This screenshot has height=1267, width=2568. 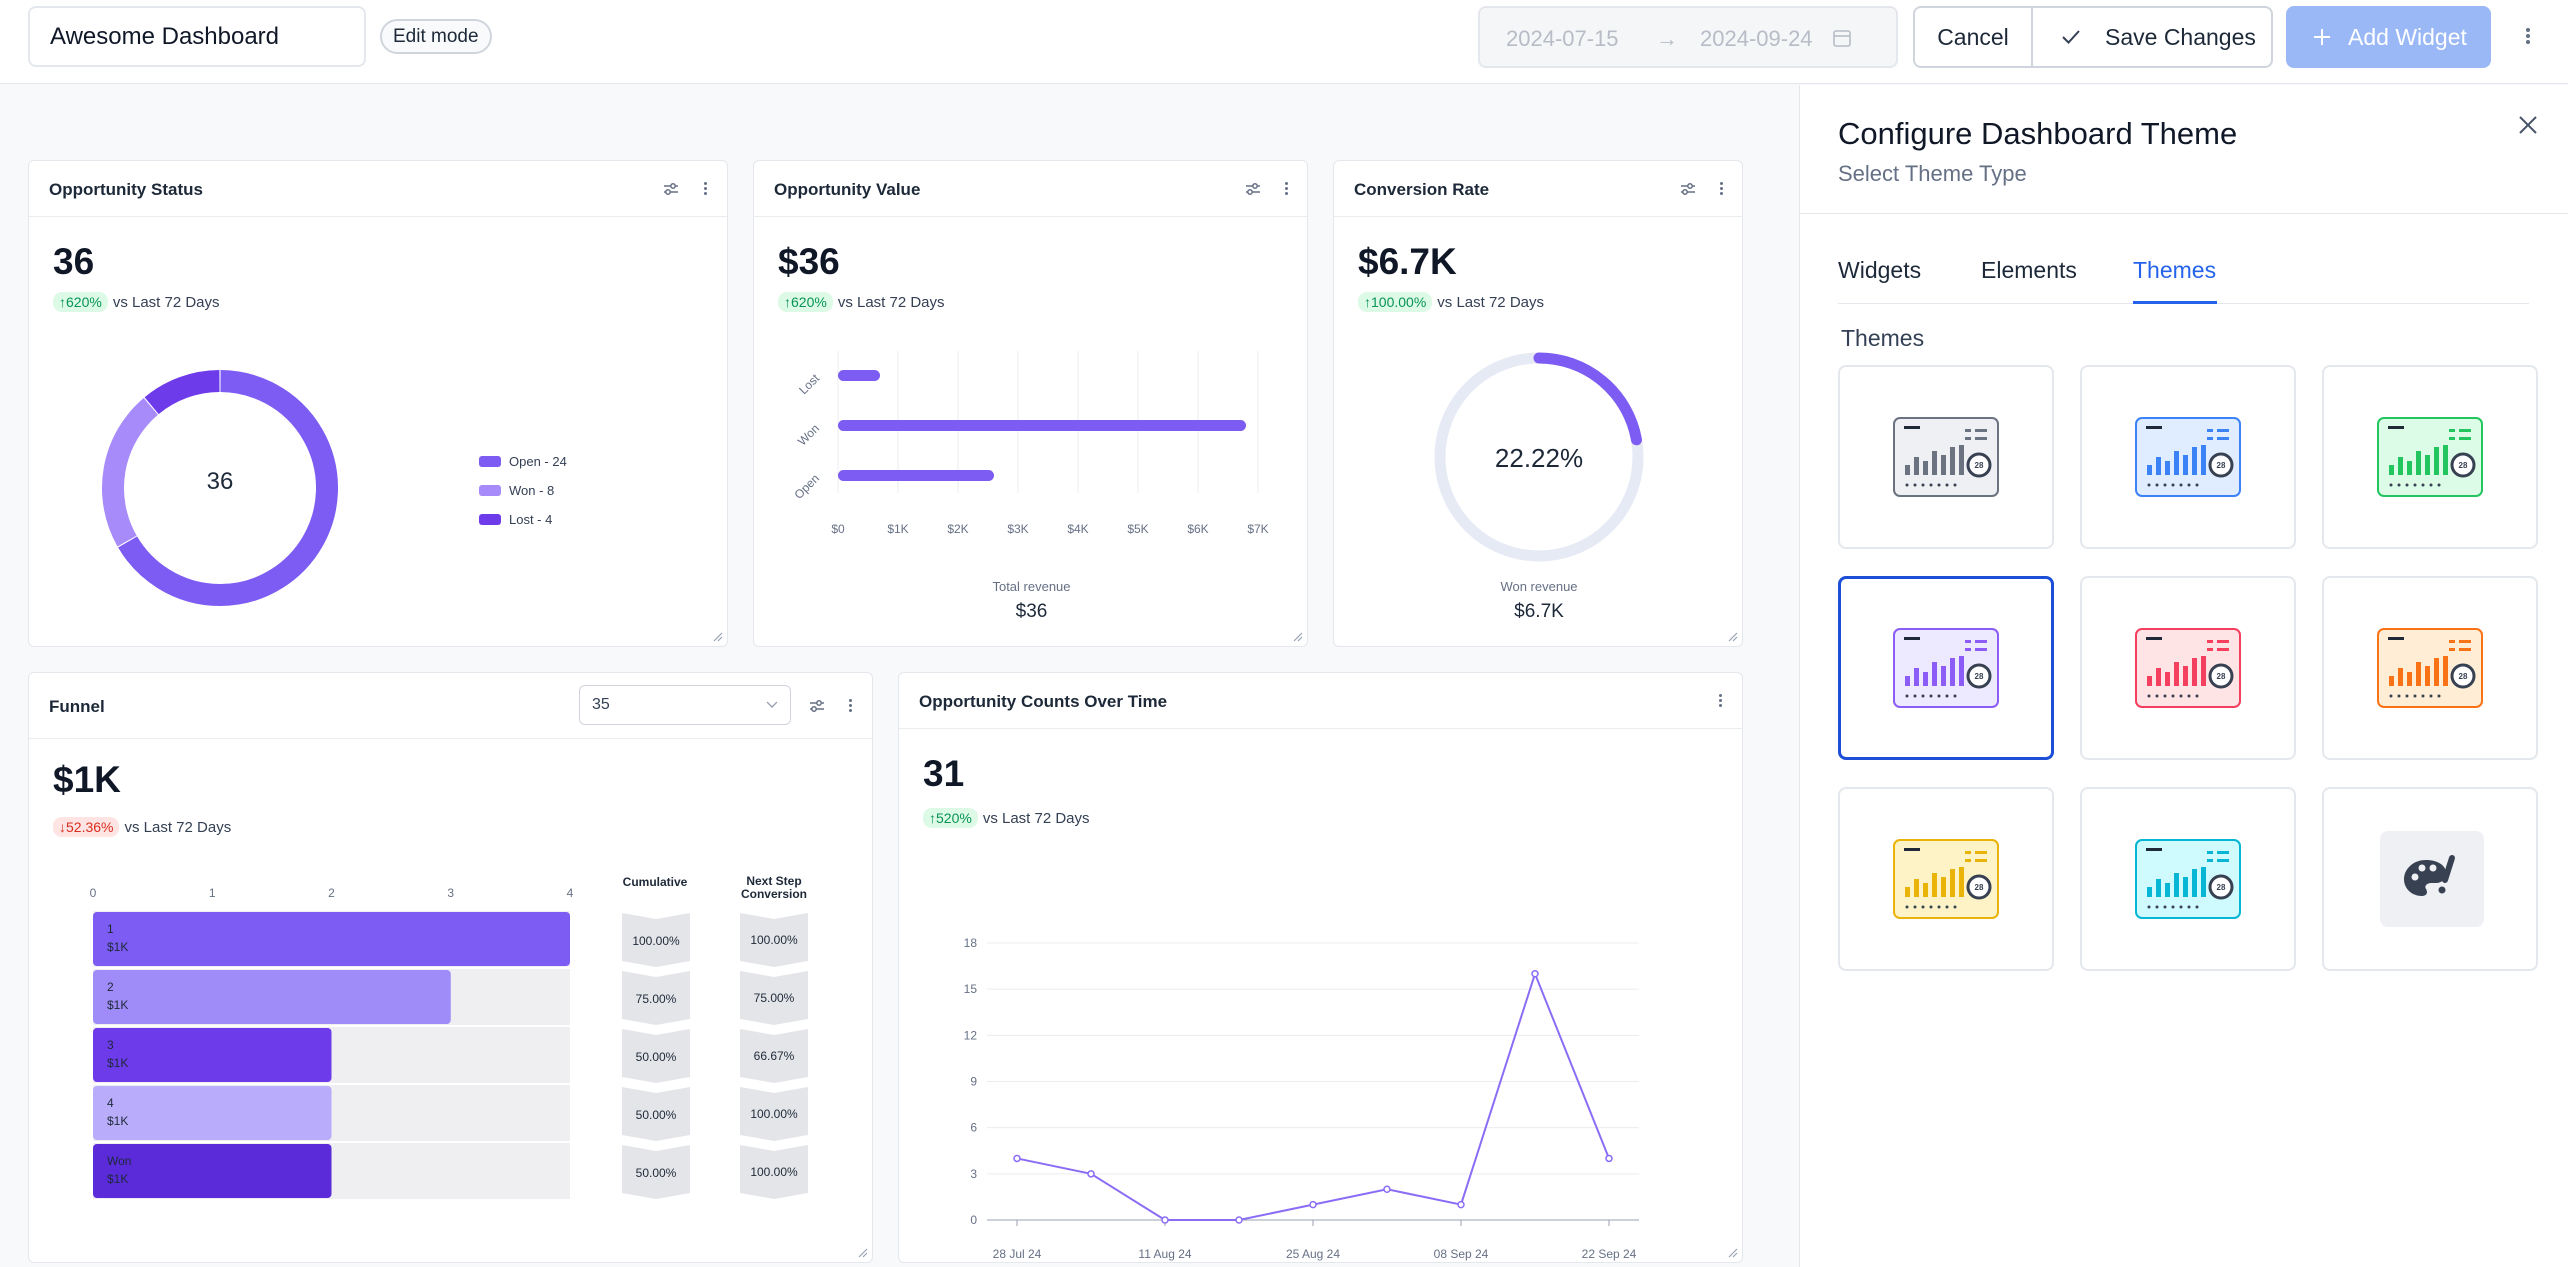 What do you see at coordinates (1164, 1254) in the screenshot?
I see `x-tick-label: 11 Aug 24` at bounding box center [1164, 1254].